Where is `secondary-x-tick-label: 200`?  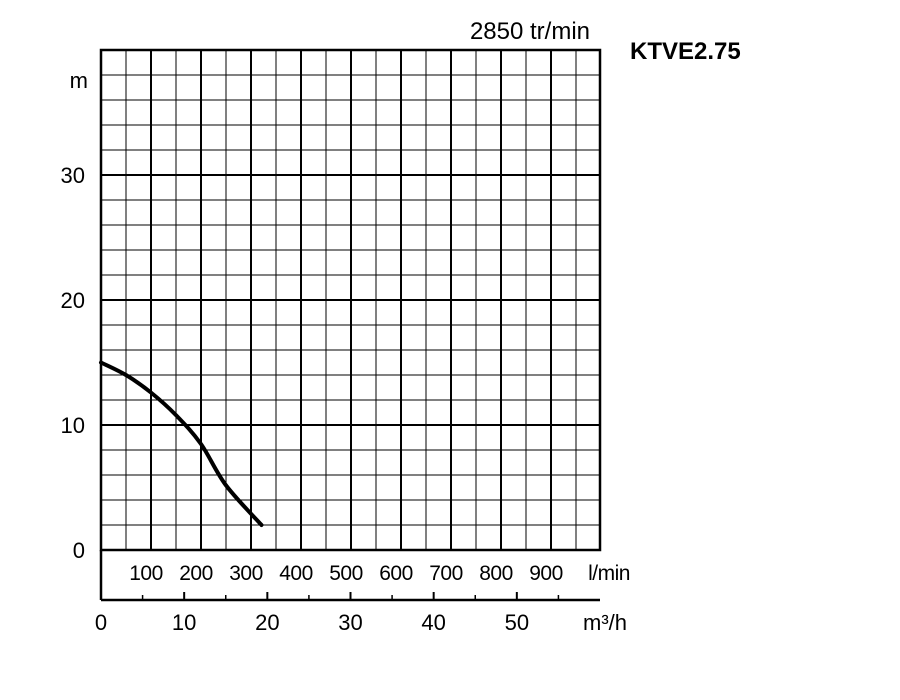 secondary-x-tick-label: 200 is located at coordinates (196, 573).